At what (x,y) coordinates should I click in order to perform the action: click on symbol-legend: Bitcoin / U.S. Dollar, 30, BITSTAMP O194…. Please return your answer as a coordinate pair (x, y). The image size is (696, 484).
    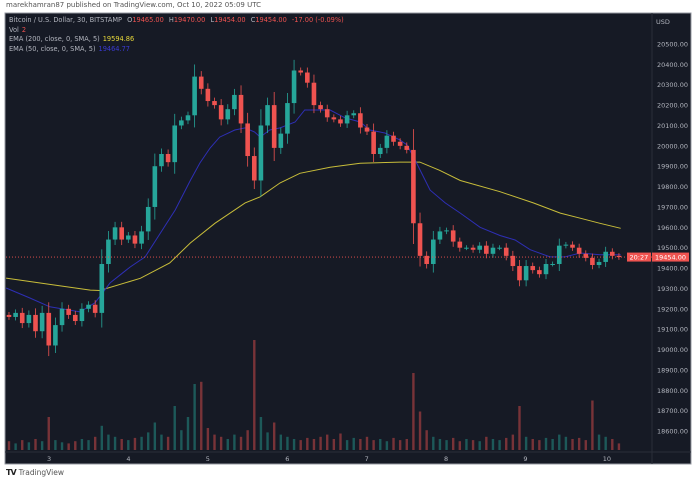
    Looking at the image, I should click on (178, 20).